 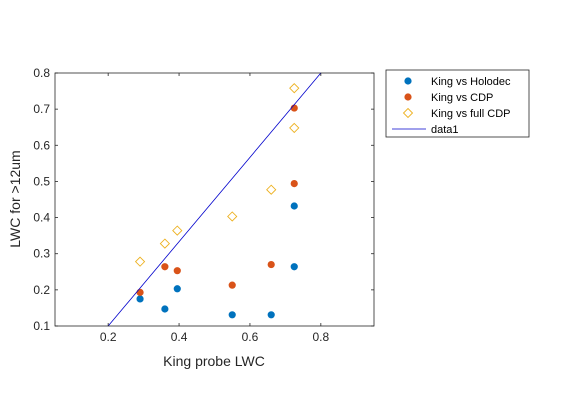 I want to click on y-axis-label: LWC for >12um, so click(x=15, y=198).